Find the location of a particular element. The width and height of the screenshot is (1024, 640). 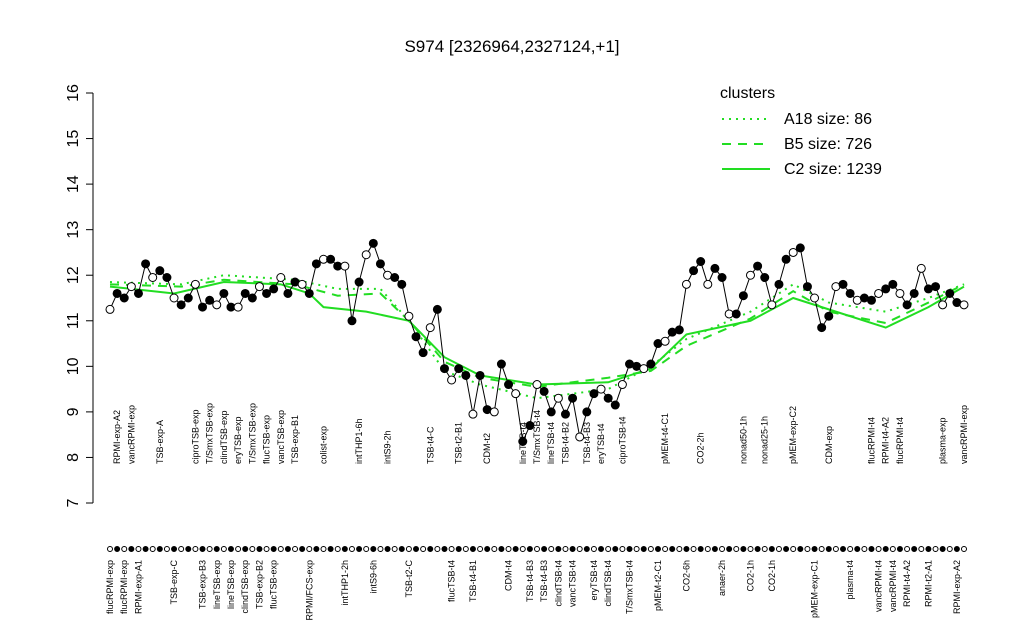

cluster-line is located at coordinates (537, 333).